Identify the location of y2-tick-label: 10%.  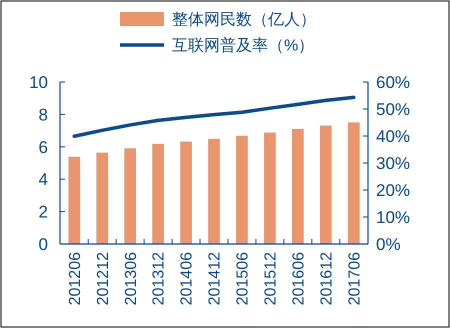
(393, 217).